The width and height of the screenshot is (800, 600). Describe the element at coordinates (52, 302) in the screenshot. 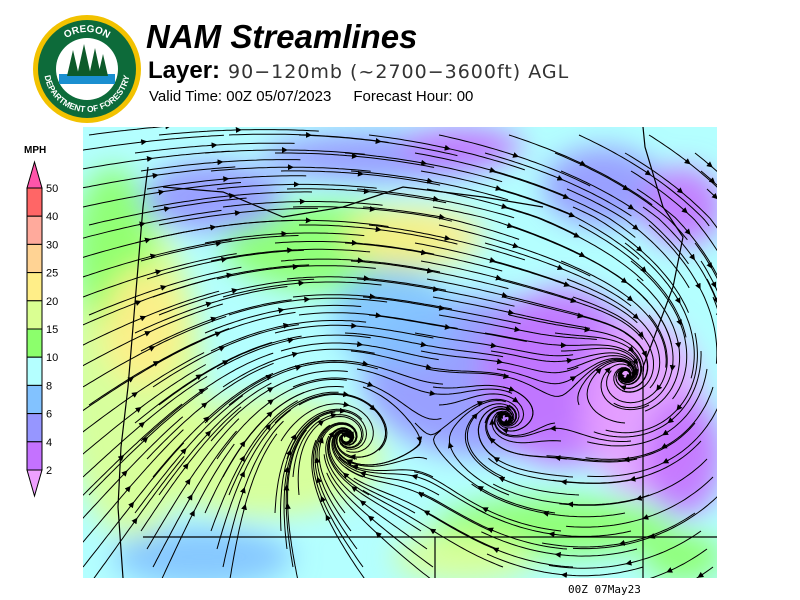

I see `legend-label: 20` at that location.